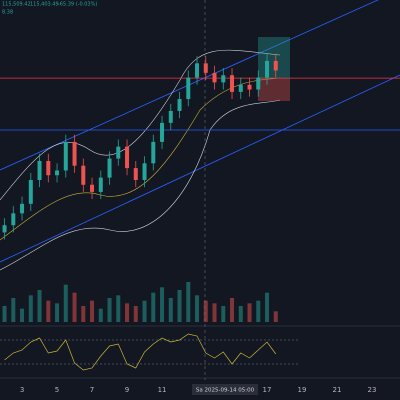 Image resolution: width=400 pixels, height=400 pixels. I want to click on header-value: 115,509.42, so click(16, 5).